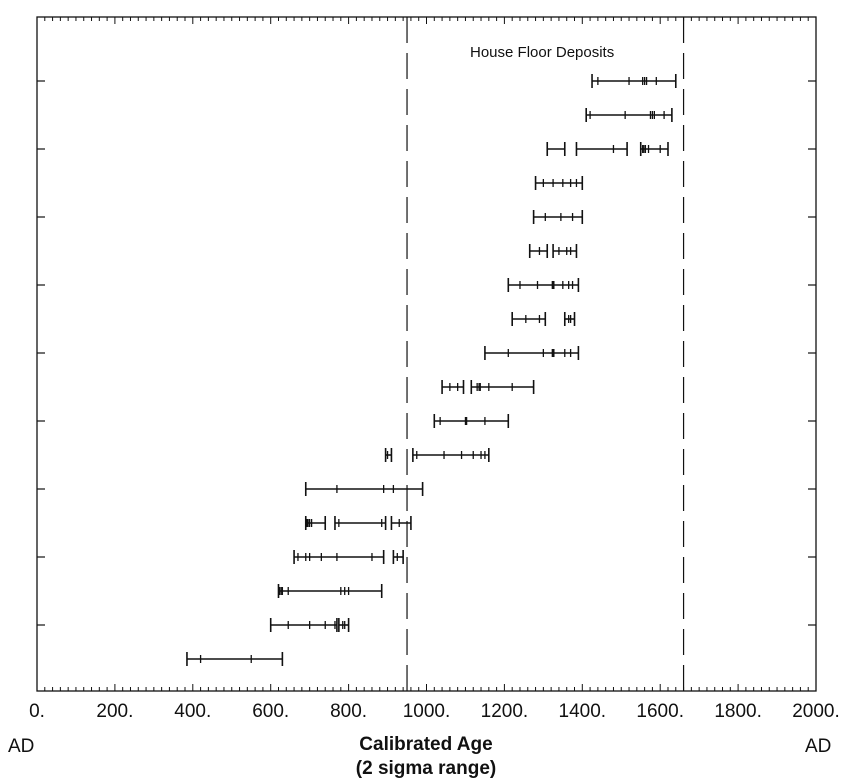 The width and height of the screenshot is (852, 782). What do you see at coordinates (427, 711) in the screenshot?
I see `x-tick-label: 1000.` at bounding box center [427, 711].